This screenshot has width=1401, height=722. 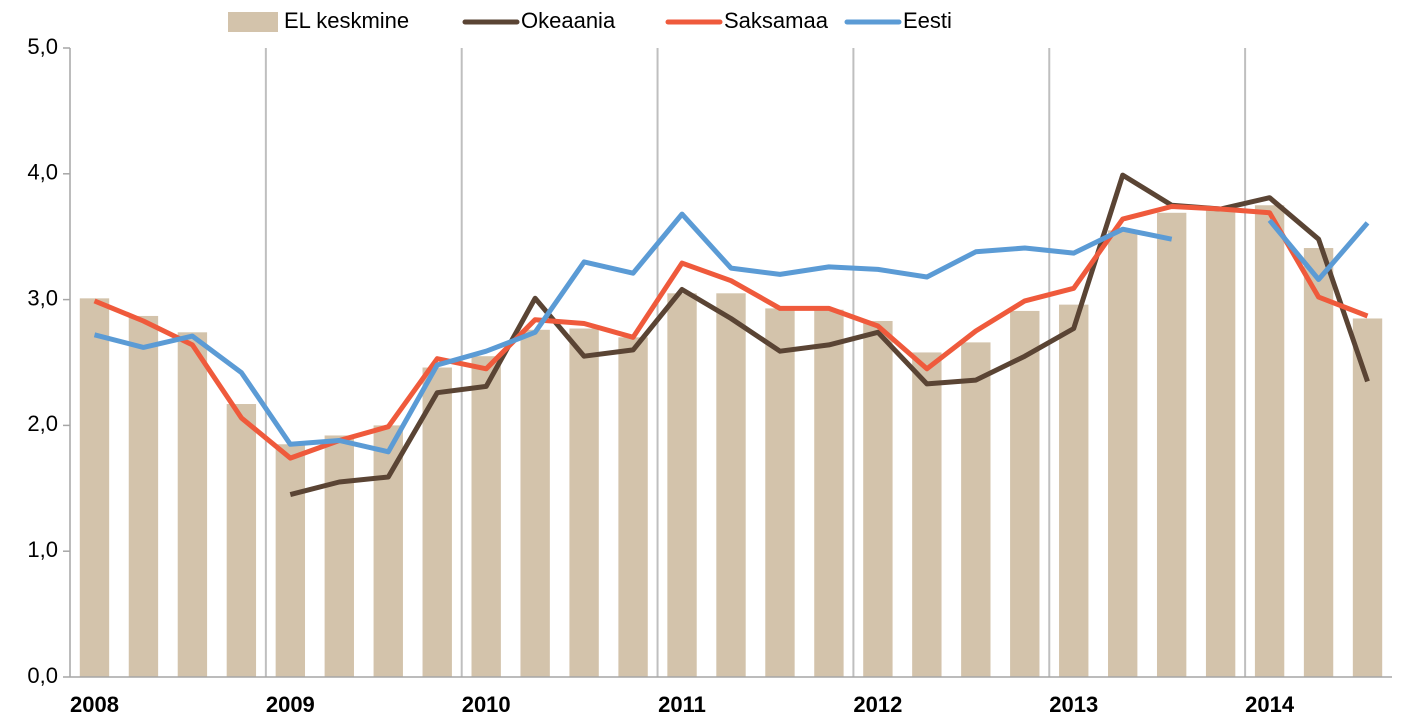 What do you see at coordinates (568, 20) in the screenshot?
I see `legend-label: Okeaania` at bounding box center [568, 20].